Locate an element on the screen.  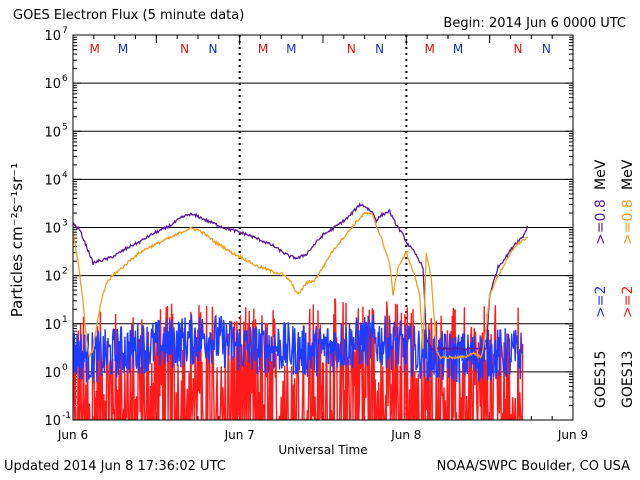
y-tick-exponent: 0 is located at coordinates (65, 368).